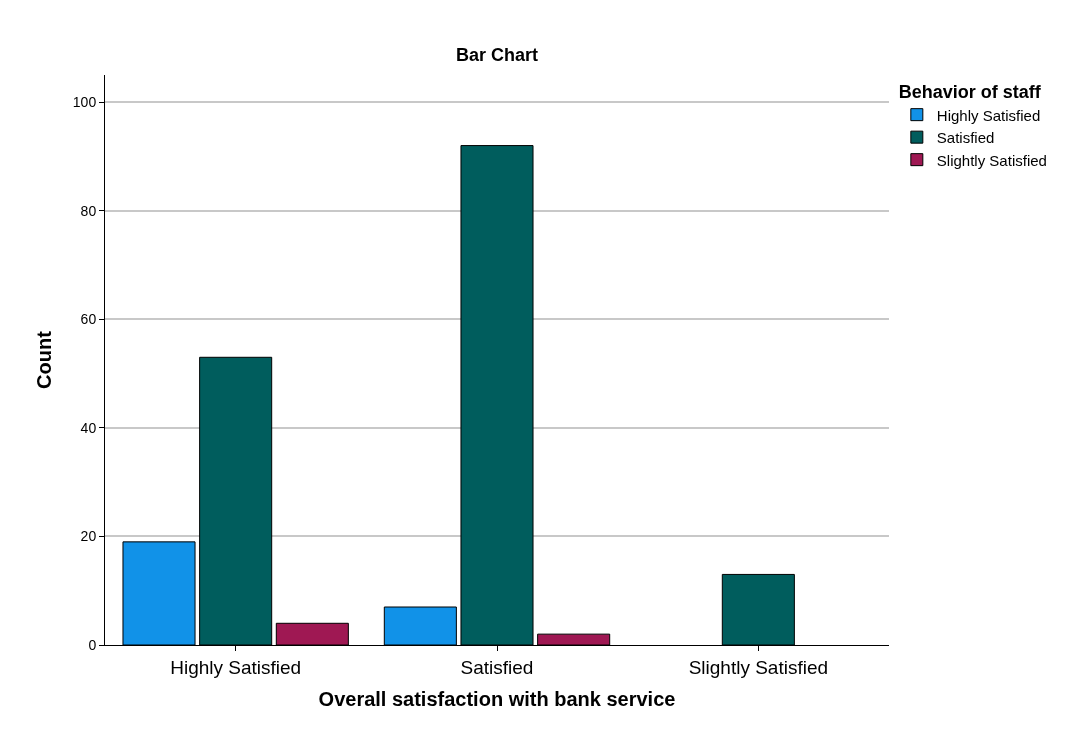  What do you see at coordinates (92, 644) in the screenshot?
I see `y-tick-label: 0` at bounding box center [92, 644].